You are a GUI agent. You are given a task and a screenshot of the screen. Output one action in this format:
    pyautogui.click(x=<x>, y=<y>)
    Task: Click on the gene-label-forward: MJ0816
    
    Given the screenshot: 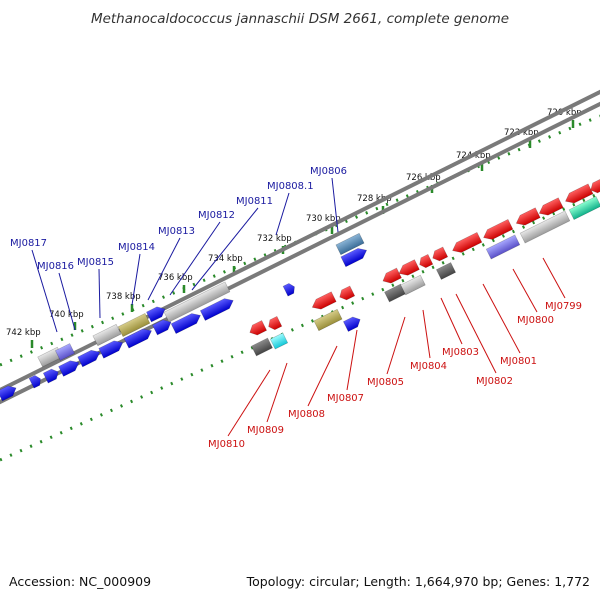 What is the action you would take?
    pyautogui.click(x=55, y=266)
    